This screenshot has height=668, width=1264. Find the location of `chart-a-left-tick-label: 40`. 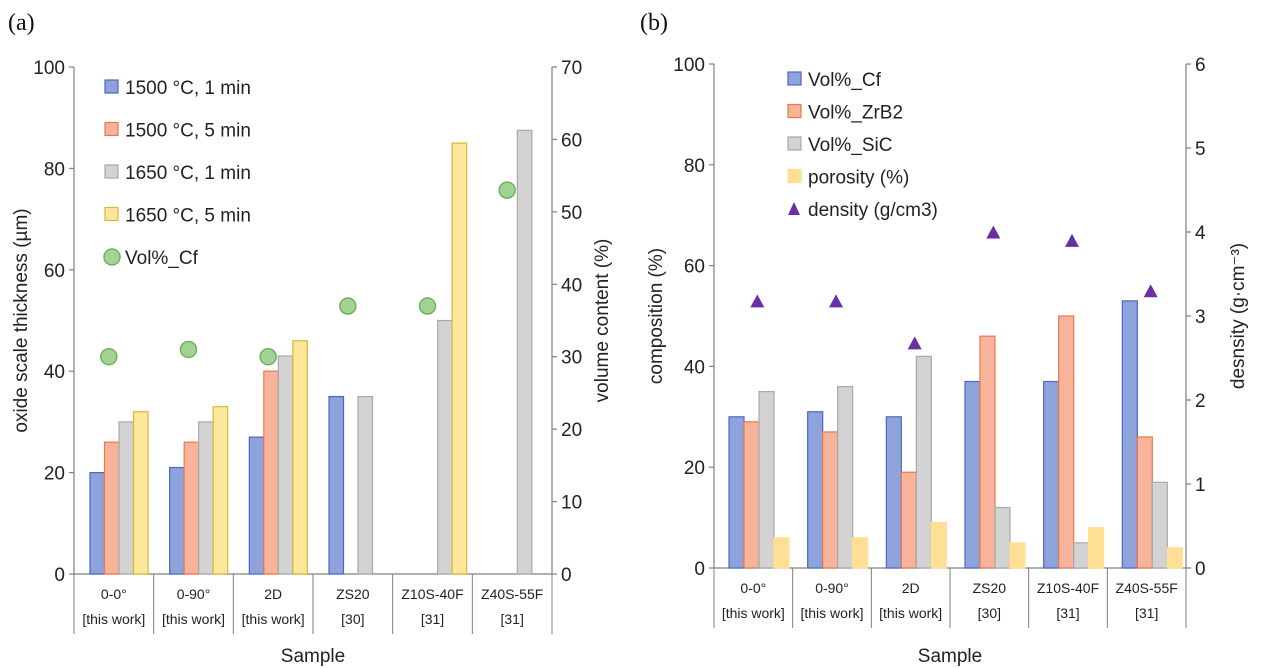

chart-a-left-tick-label: 40 is located at coordinates (54, 372).